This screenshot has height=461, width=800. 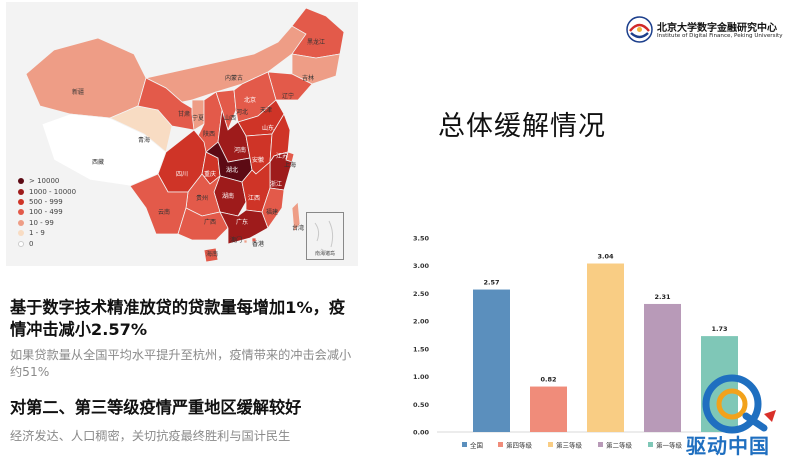 What do you see at coordinates (178, 318) in the screenshot?
I see `finding-headline-1: 基于数字技术精准放贷的贷款量每增加1%，疫情冲击减小2.57%` at bounding box center [178, 318].